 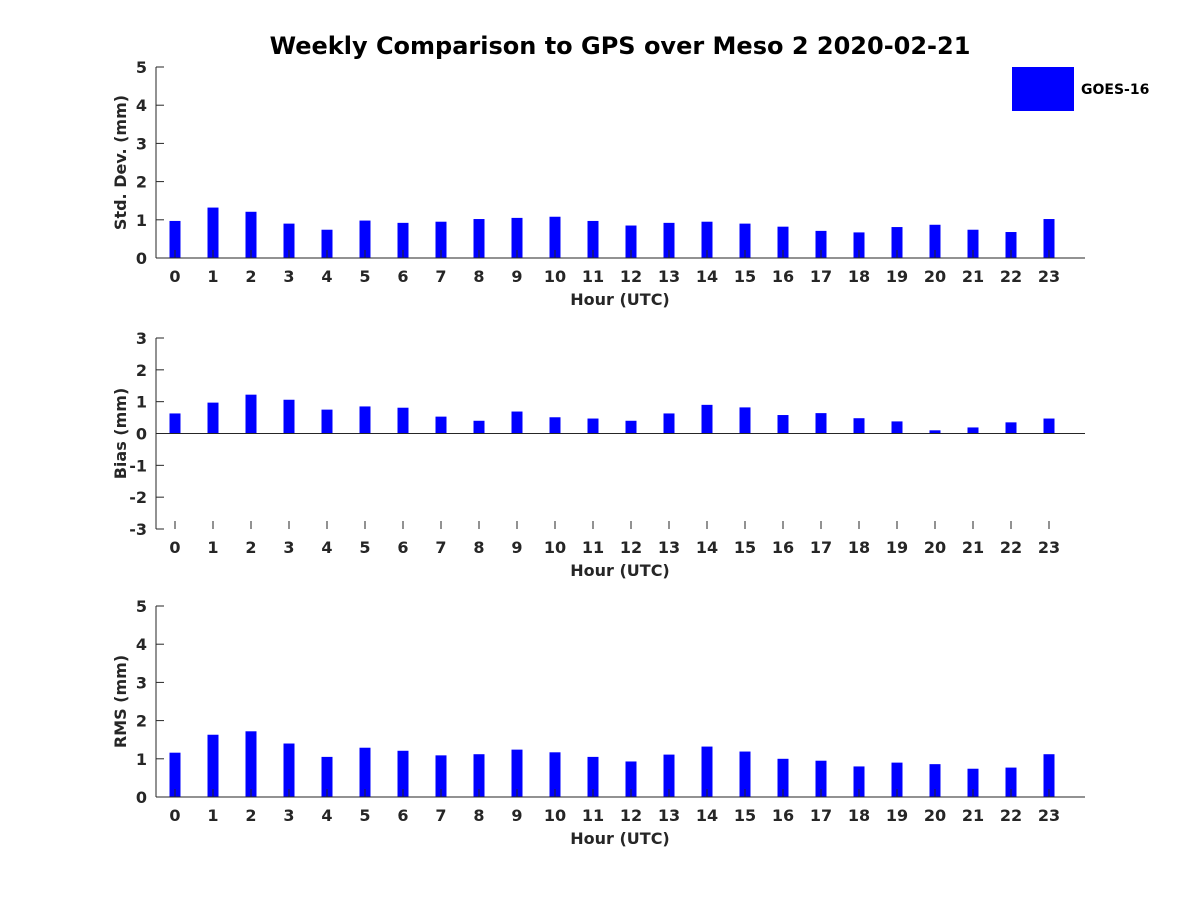 I want to click on std-dev-x-tick-label: 16, so click(x=783, y=276).